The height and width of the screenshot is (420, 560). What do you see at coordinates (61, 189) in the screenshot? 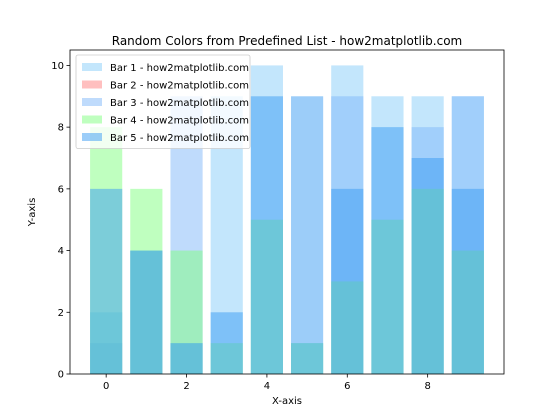
I see `y-tick-label: 6` at bounding box center [61, 189].